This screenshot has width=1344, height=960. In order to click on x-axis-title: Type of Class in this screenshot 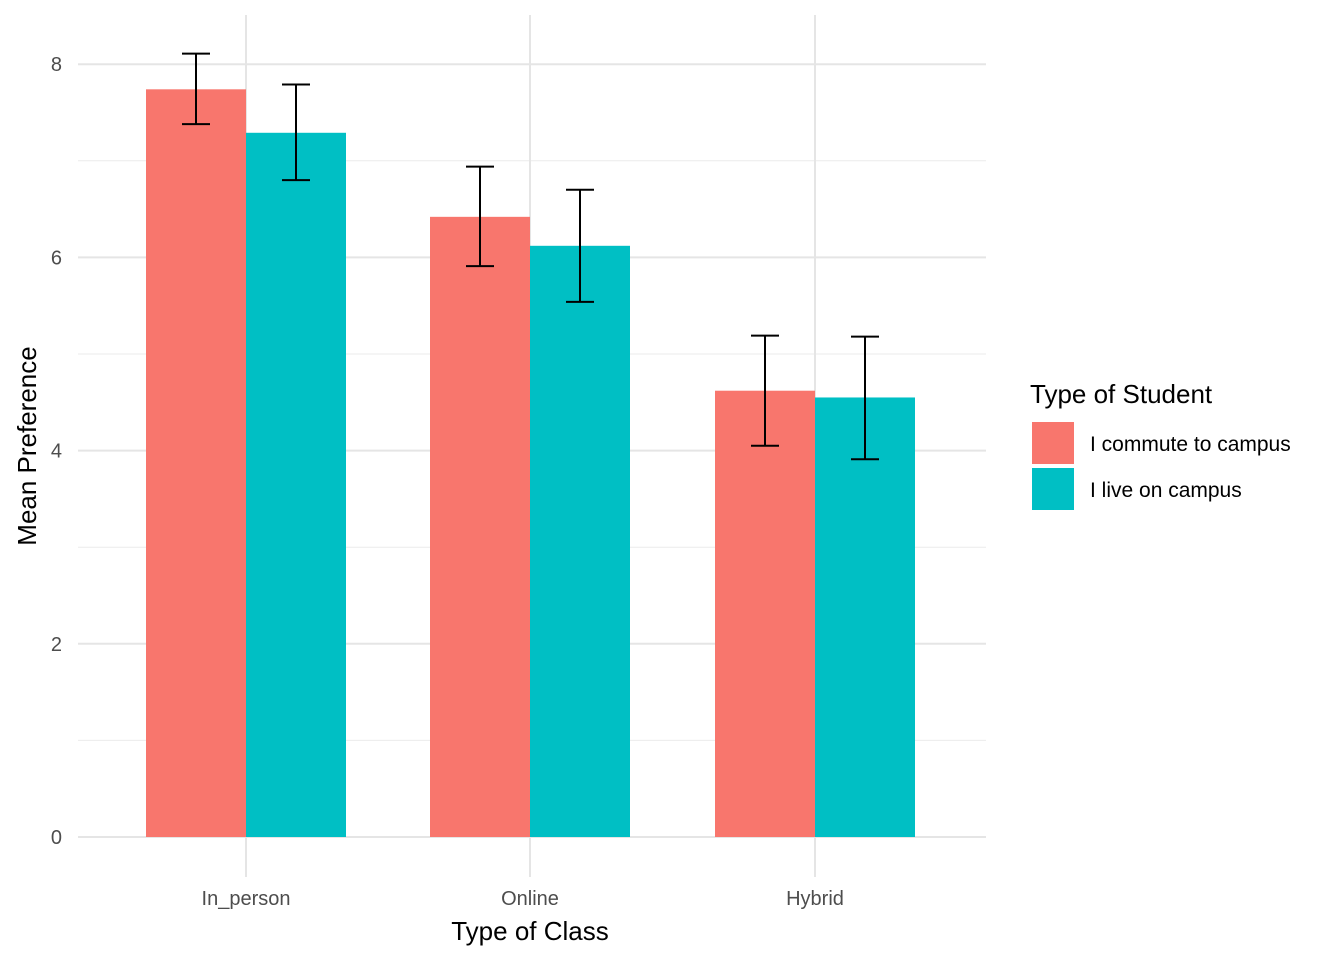, I will do `click(530, 931)`.